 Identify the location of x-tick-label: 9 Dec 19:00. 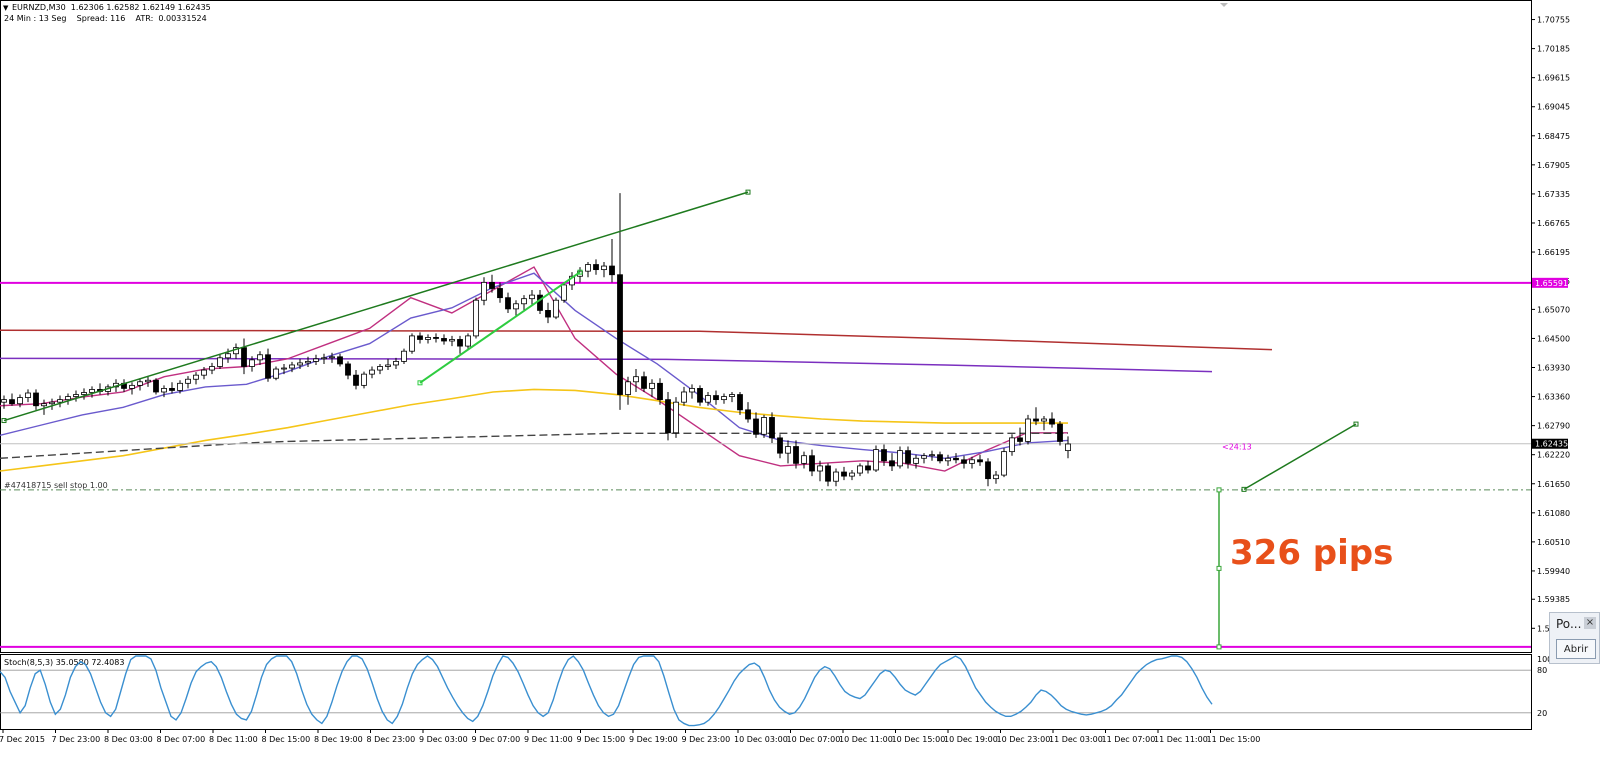
(653, 739).